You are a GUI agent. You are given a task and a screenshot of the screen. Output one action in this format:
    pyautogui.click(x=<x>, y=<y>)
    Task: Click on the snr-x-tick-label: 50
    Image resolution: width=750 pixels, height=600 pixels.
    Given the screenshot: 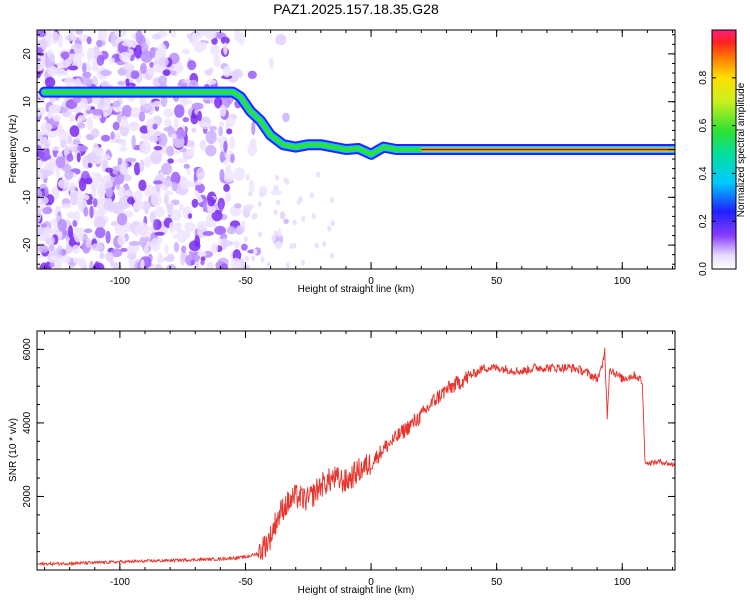 What is the action you would take?
    pyautogui.click(x=497, y=582)
    